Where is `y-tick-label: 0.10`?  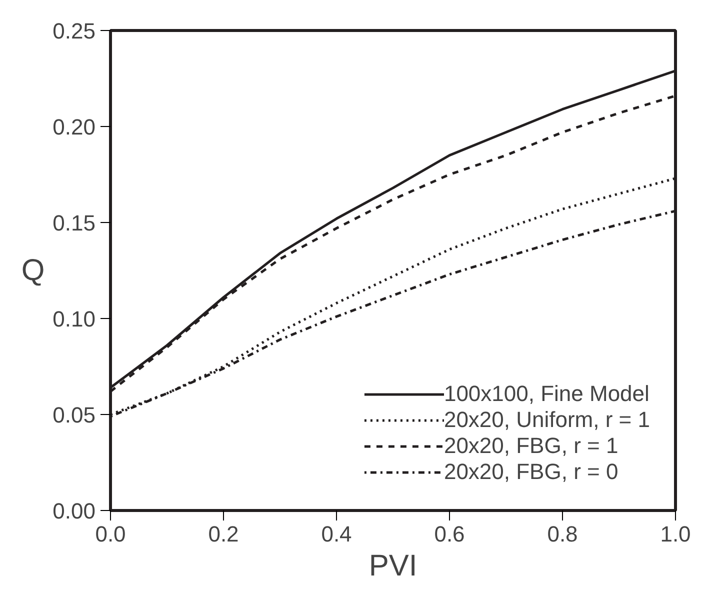 y-tick-label: 0.10 is located at coordinates (74, 319).